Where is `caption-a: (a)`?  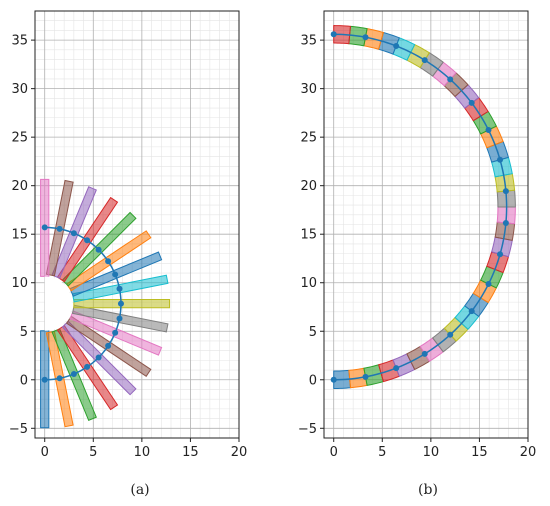
caption-a: (a) is located at coordinates (139, 490).